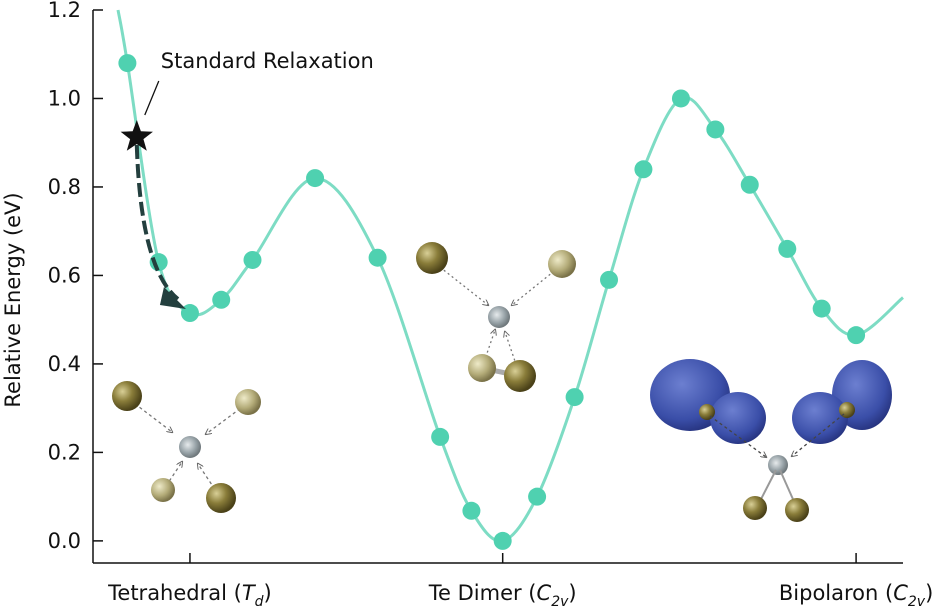 This screenshot has height=612, width=950. Describe the element at coordinates (836, 593) in the screenshot. I see `tick-prefix: Bipolaron (` at that location.